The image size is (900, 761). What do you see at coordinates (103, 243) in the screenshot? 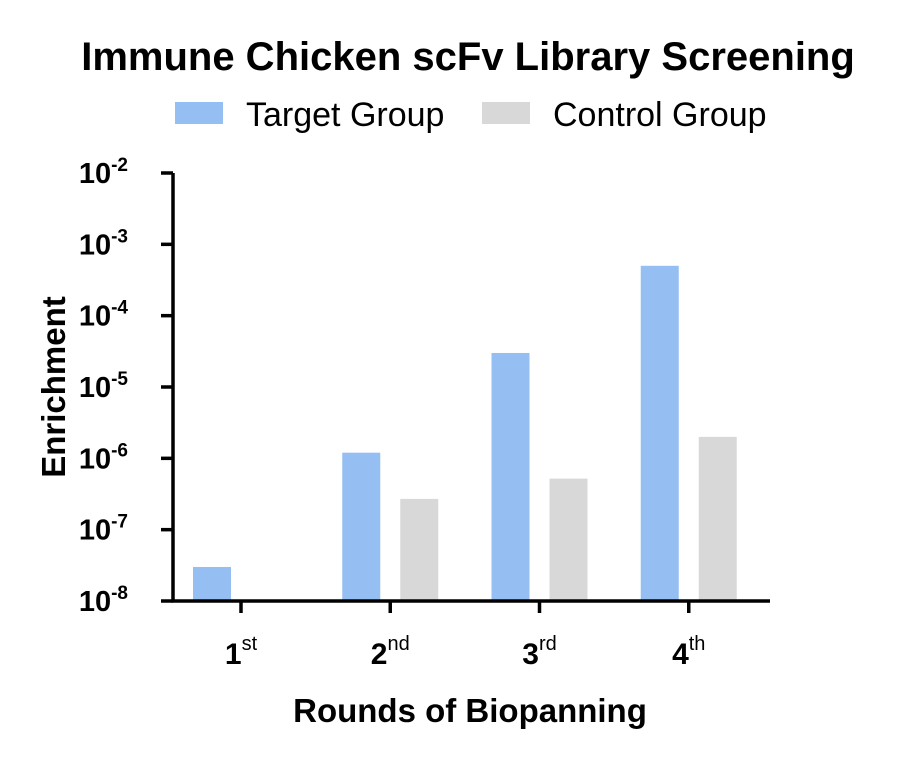
I see `y-tick-label: 10⁻³` at bounding box center [103, 243].